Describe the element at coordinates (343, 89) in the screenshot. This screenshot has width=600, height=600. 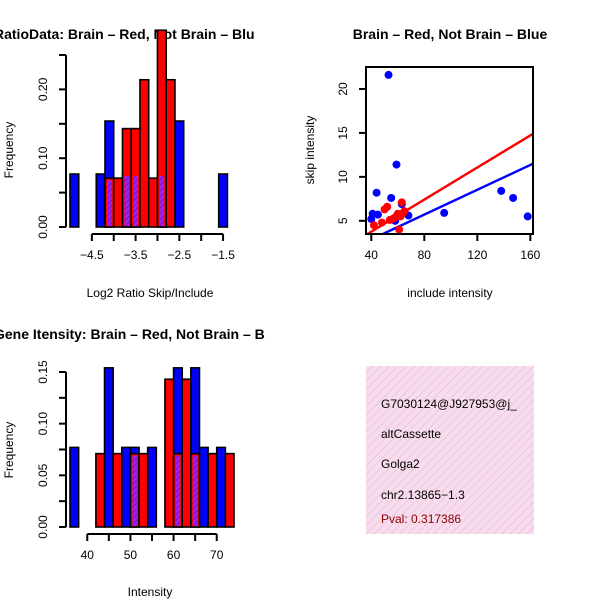
I see `scatter-y-tick-label: 20` at that location.